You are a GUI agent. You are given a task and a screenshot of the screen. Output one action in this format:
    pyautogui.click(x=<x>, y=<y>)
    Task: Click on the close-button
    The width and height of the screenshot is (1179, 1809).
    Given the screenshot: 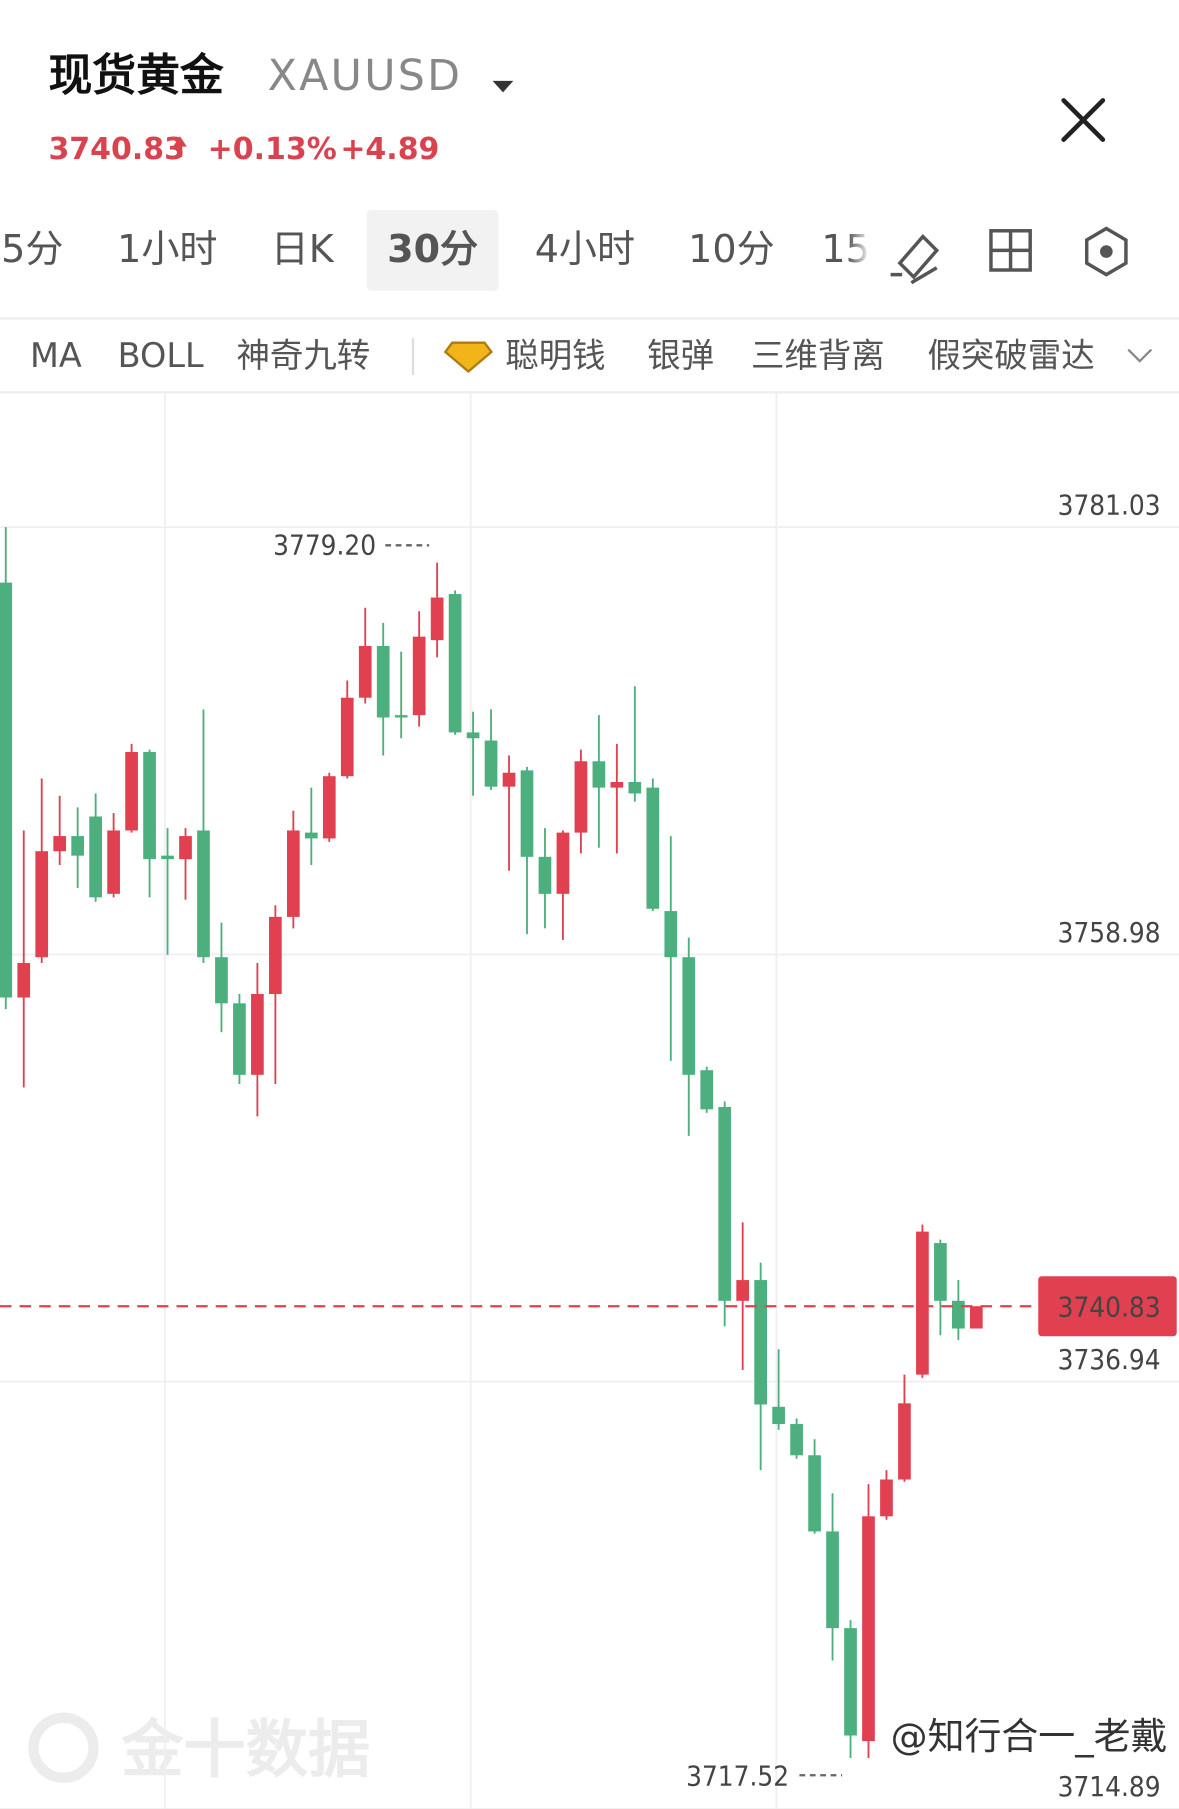 What is the action you would take?
    pyautogui.click(x=1083, y=120)
    